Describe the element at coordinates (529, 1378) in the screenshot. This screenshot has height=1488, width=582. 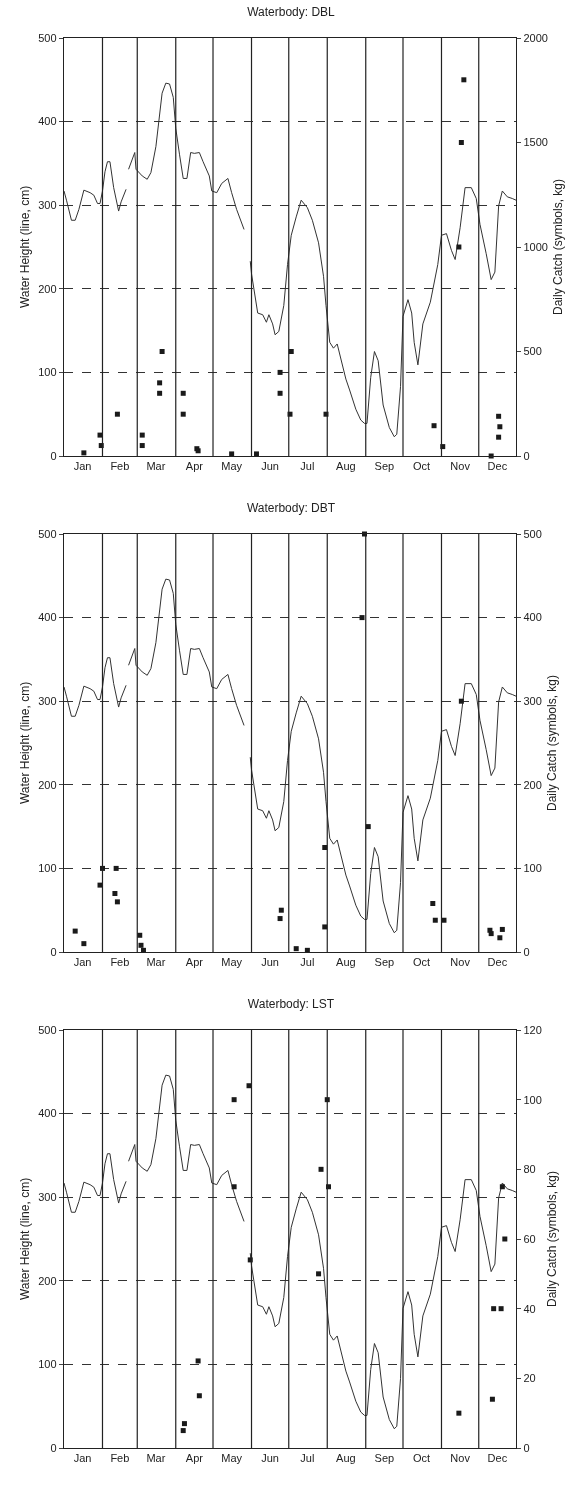
I see `y2-tick-label: 20` at that location.